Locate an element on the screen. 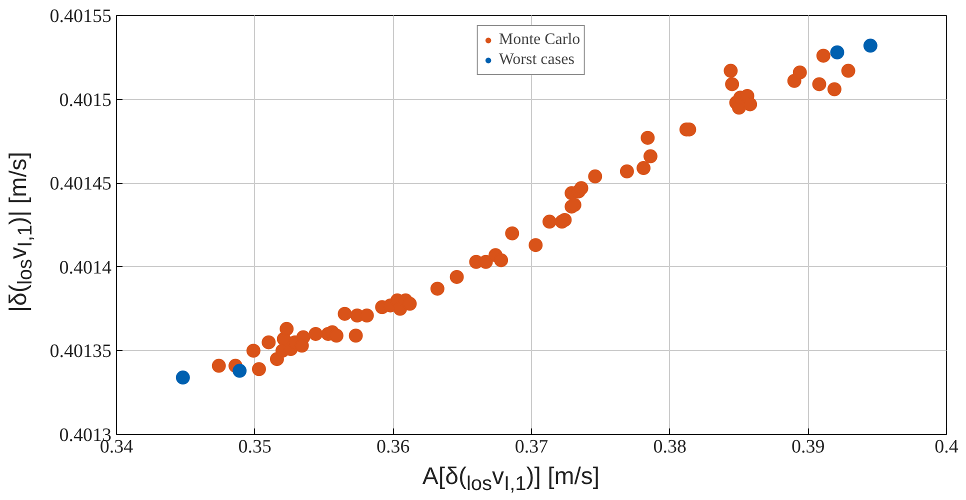 This screenshot has height=500, width=966. y-tick-label: 0.40145 is located at coordinates (81, 184).